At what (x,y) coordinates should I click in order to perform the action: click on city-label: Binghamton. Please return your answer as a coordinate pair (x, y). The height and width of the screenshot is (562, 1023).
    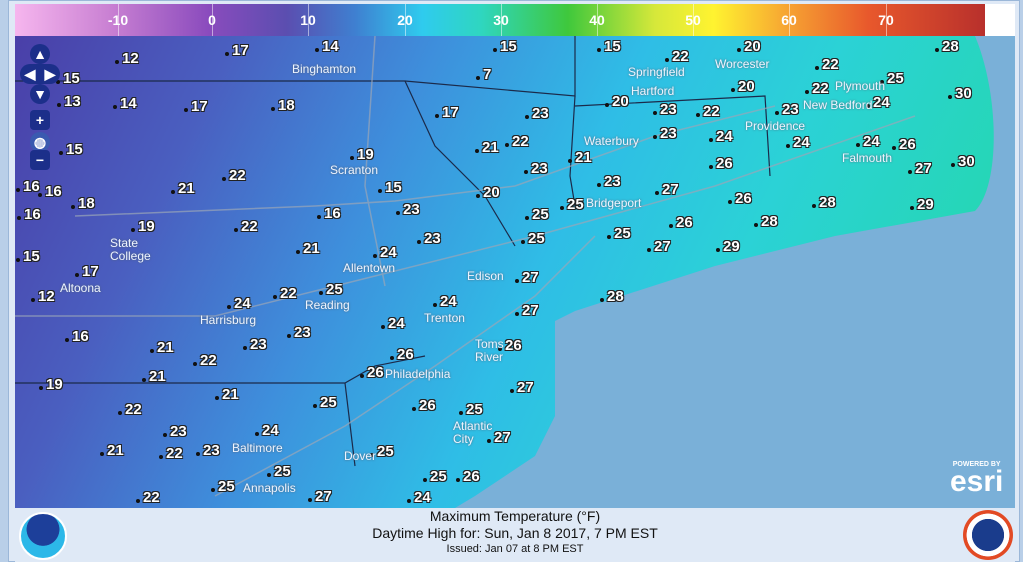
    Looking at the image, I should click on (324, 69).